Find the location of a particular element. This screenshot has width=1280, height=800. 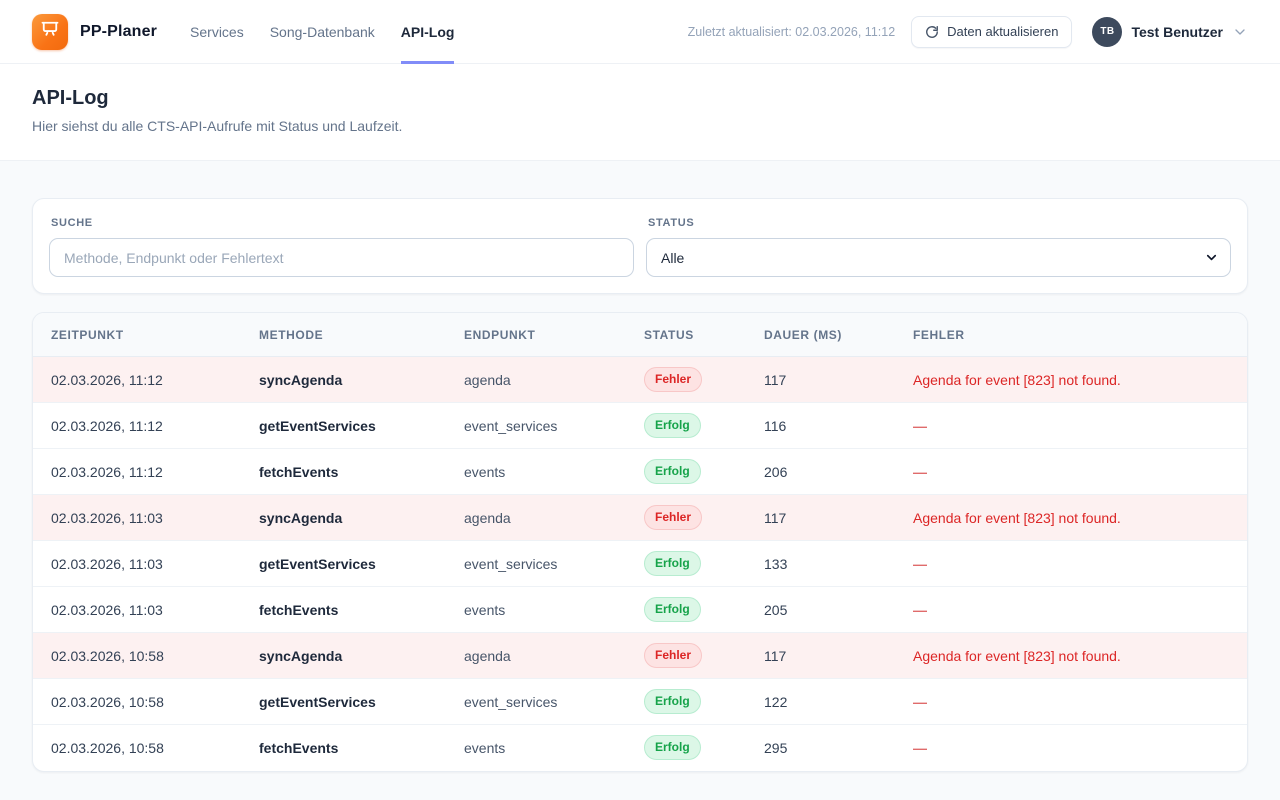

column-header-methode: METHODE is located at coordinates (343, 335).